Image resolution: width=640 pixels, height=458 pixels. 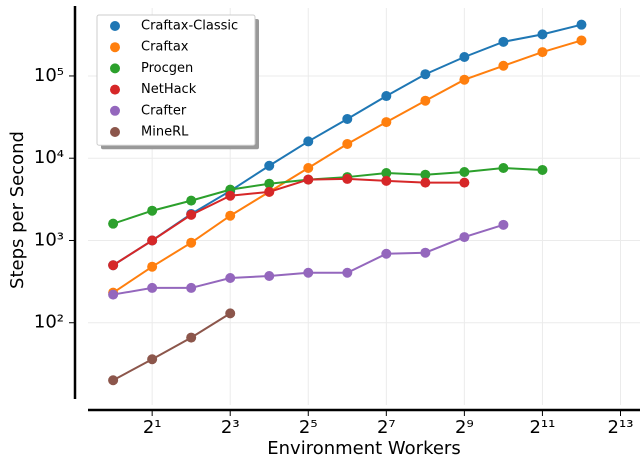 What do you see at coordinates (152, 427) in the screenshot?
I see `x-tick-label: 2¹` at bounding box center [152, 427].